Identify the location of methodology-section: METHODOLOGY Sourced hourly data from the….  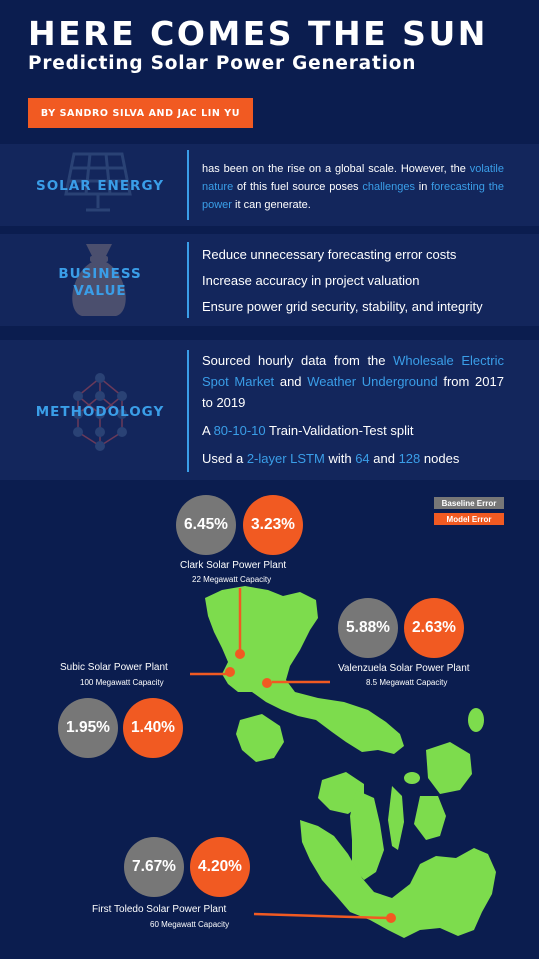
(269, 410).